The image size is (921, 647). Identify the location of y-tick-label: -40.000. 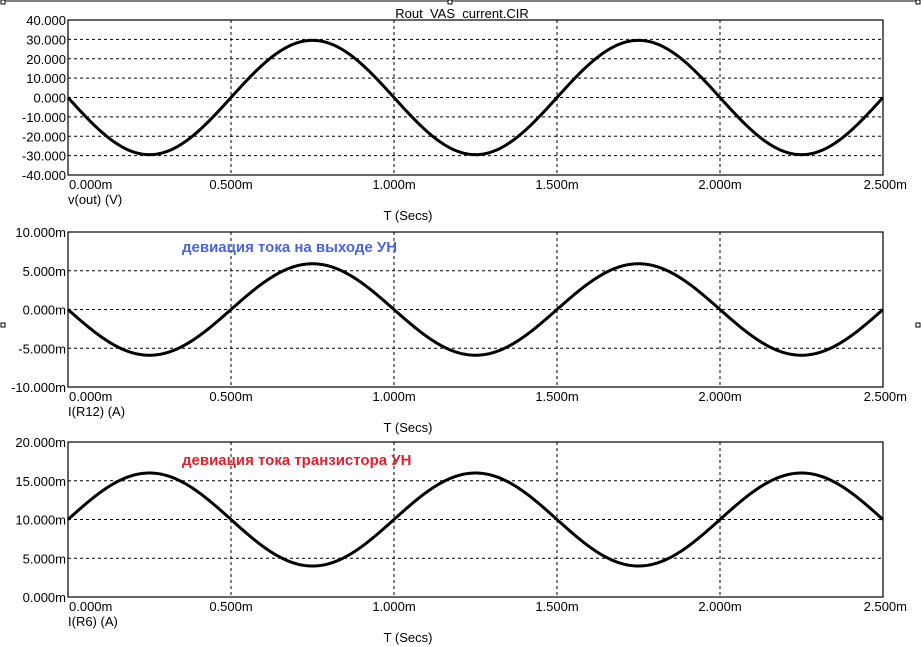
(44, 175).